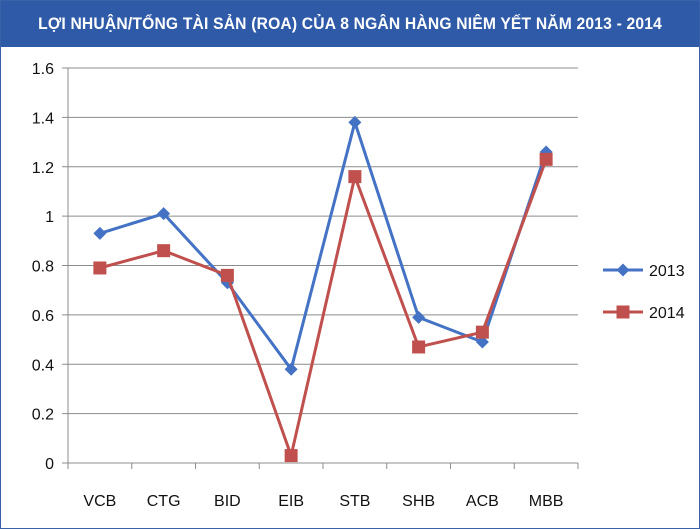 The image size is (700, 529). Describe the element at coordinates (49, 464) in the screenshot. I see `y-tick-label: 0` at that location.